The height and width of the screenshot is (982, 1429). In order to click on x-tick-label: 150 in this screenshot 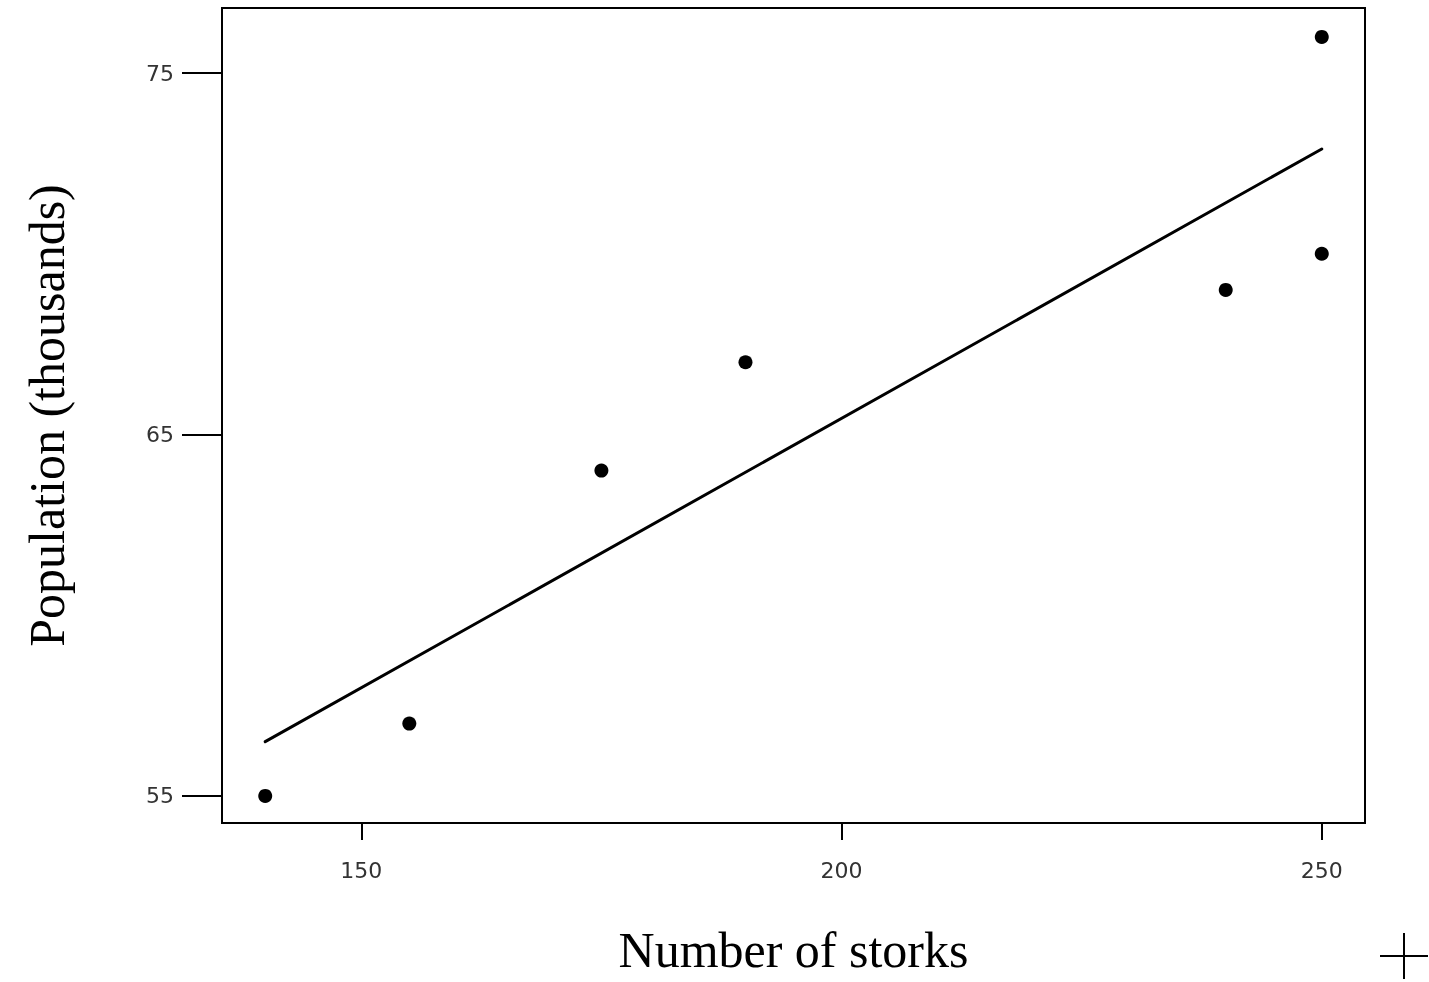, I will do `click(361, 870)`.